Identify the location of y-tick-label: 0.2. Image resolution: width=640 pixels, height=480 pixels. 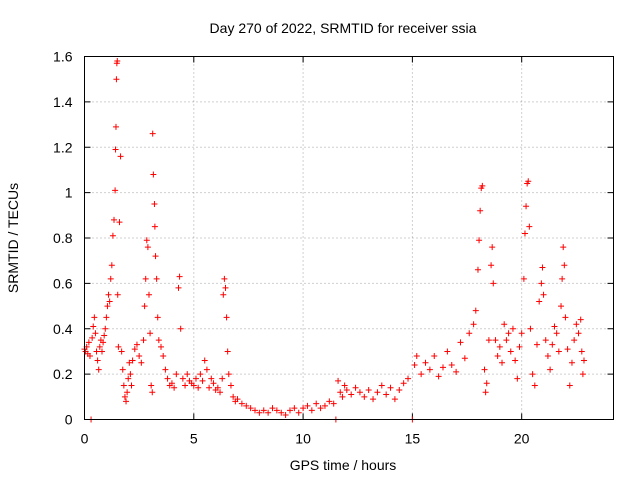
(63, 374).